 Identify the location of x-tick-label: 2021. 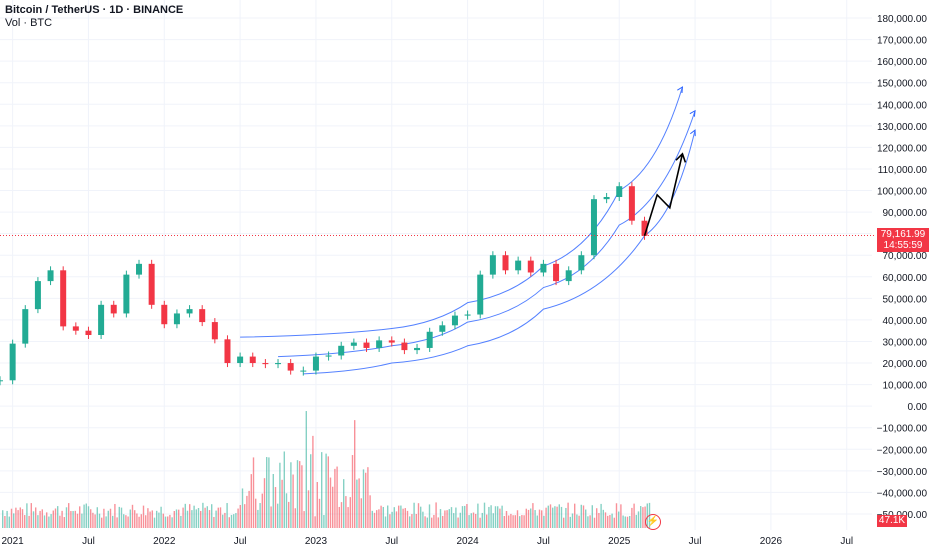
(13, 541).